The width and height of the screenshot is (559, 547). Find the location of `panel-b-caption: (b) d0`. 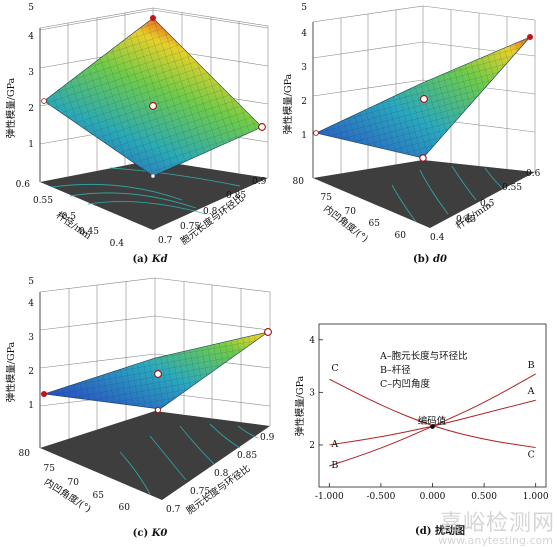

panel-b-caption: (b) d0 is located at coordinates (430, 259).